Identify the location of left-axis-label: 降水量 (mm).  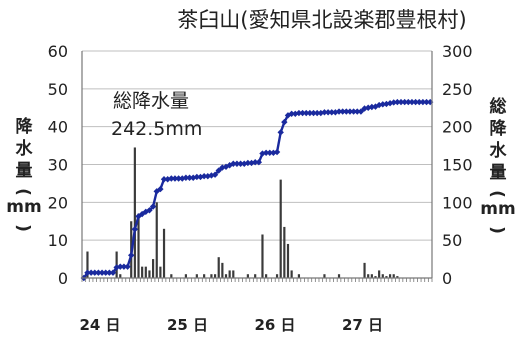
(23, 174).